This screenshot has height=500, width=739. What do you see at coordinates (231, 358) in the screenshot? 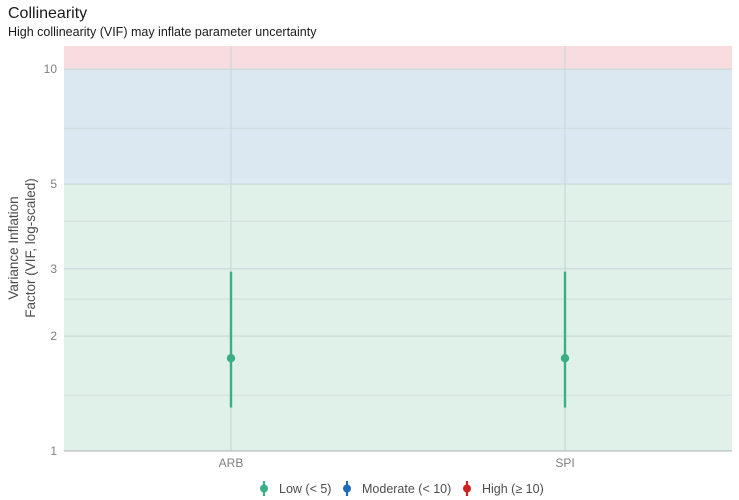
I see `vif-point-ARB` at bounding box center [231, 358].